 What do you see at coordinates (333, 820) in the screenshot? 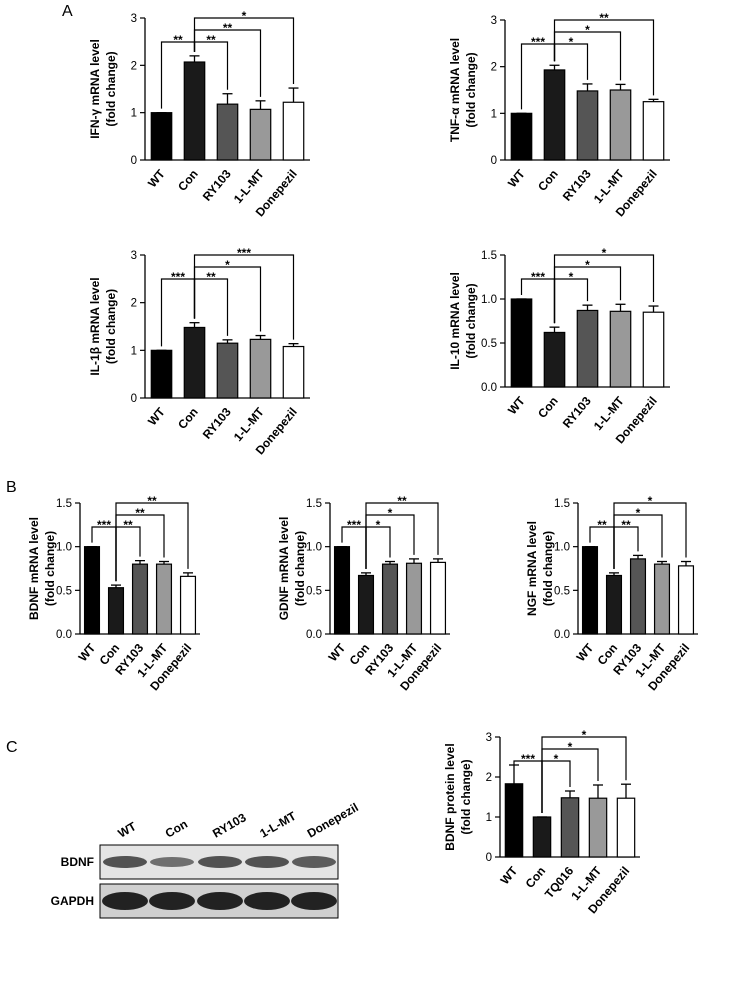
I see `blot-lane-label: Donepezil` at bounding box center [333, 820].